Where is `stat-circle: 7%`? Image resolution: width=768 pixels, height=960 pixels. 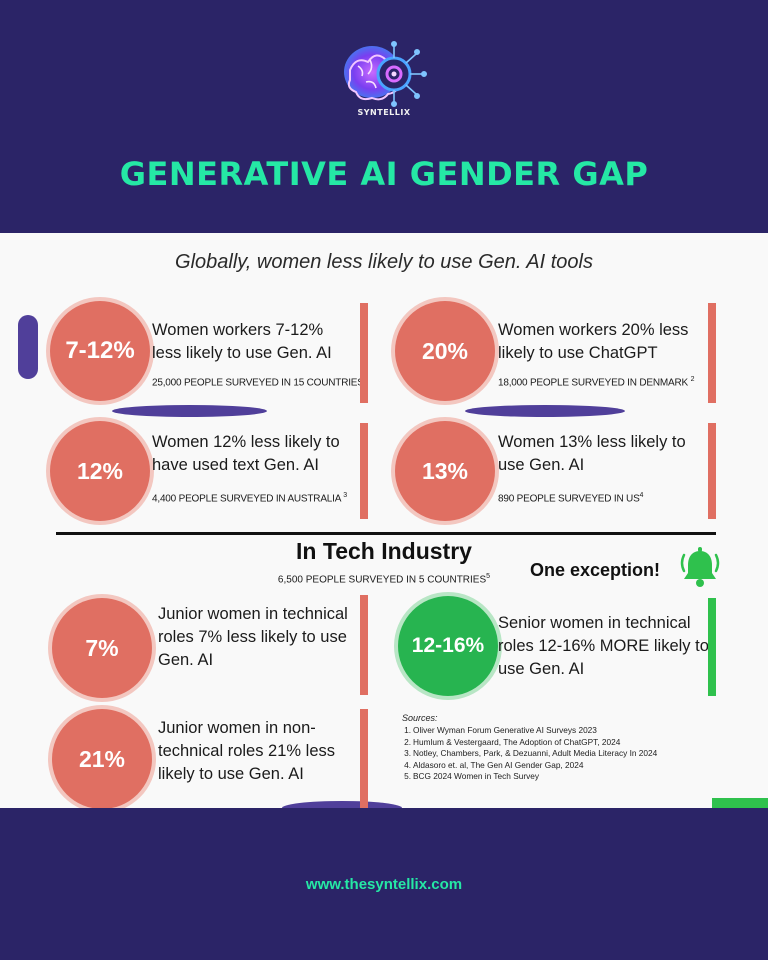
stat-circle: 7% is located at coordinates (102, 648).